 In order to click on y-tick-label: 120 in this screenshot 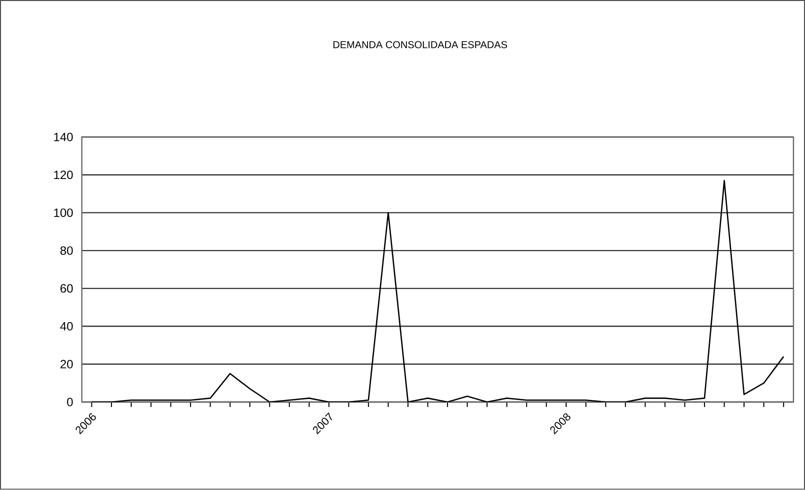, I will do `click(63, 175)`.